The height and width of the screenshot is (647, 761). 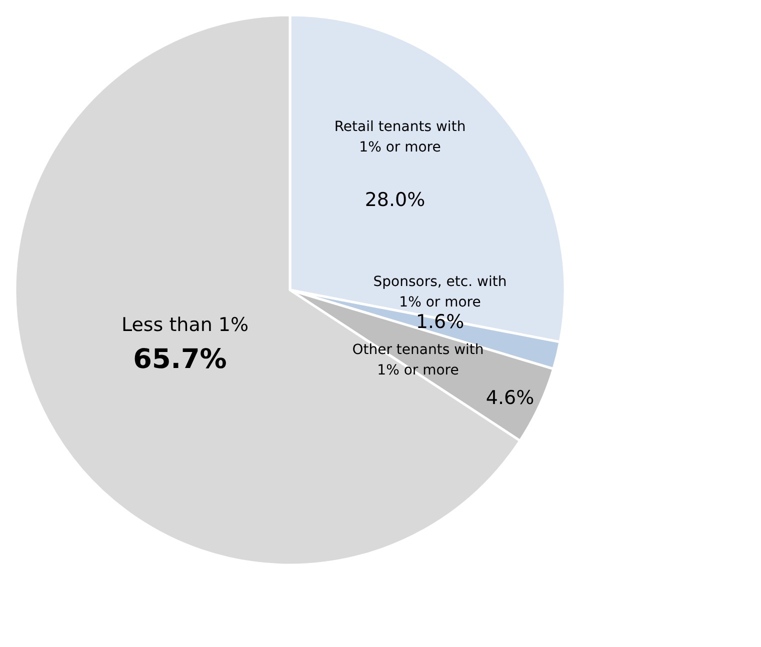 What do you see at coordinates (400, 137) in the screenshot?
I see `slice-label: Retail tenants with 1% or more` at bounding box center [400, 137].